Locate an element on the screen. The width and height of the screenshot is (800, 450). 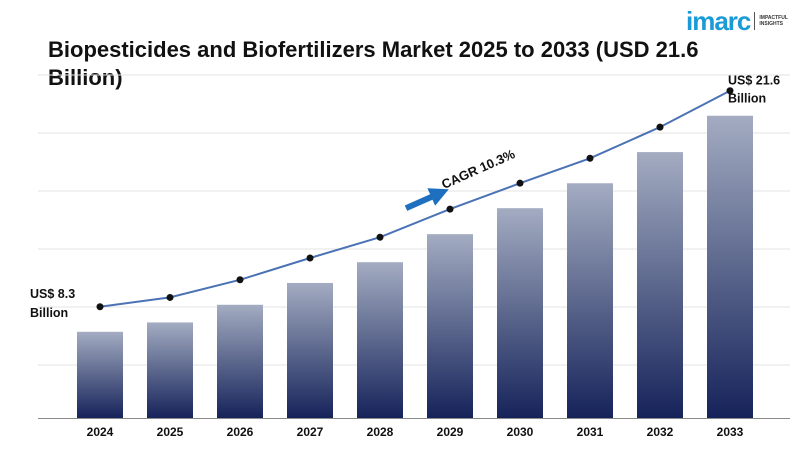
x-tick-label-2027: 2027 is located at coordinates (310, 432).